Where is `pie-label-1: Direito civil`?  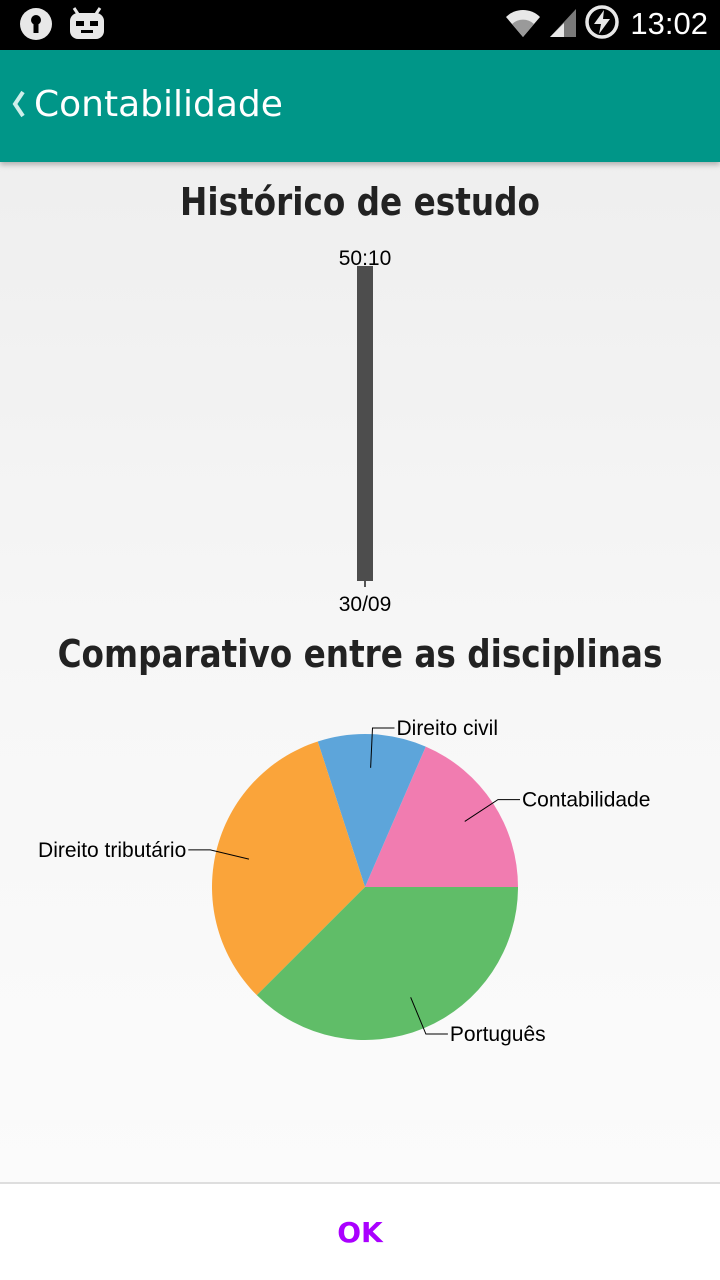 pie-label-1: Direito civil is located at coordinates (447, 728).